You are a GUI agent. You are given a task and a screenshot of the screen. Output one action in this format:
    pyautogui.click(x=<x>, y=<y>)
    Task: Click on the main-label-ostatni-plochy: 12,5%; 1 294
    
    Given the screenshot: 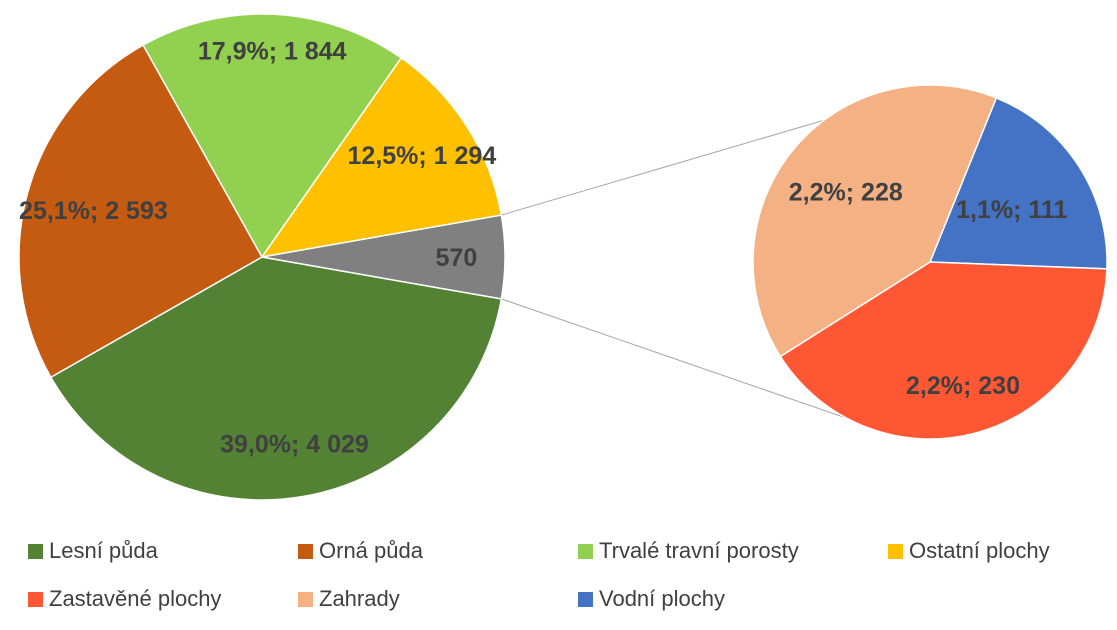 What is the action you would take?
    pyautogui.click(x=422, y=156)
    